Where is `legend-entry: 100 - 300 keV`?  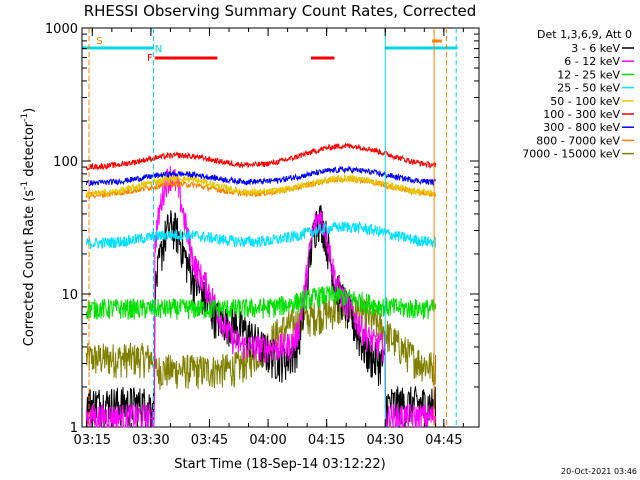
legend-entry: 100 - 300 keV is located at coordinates (581, 114).